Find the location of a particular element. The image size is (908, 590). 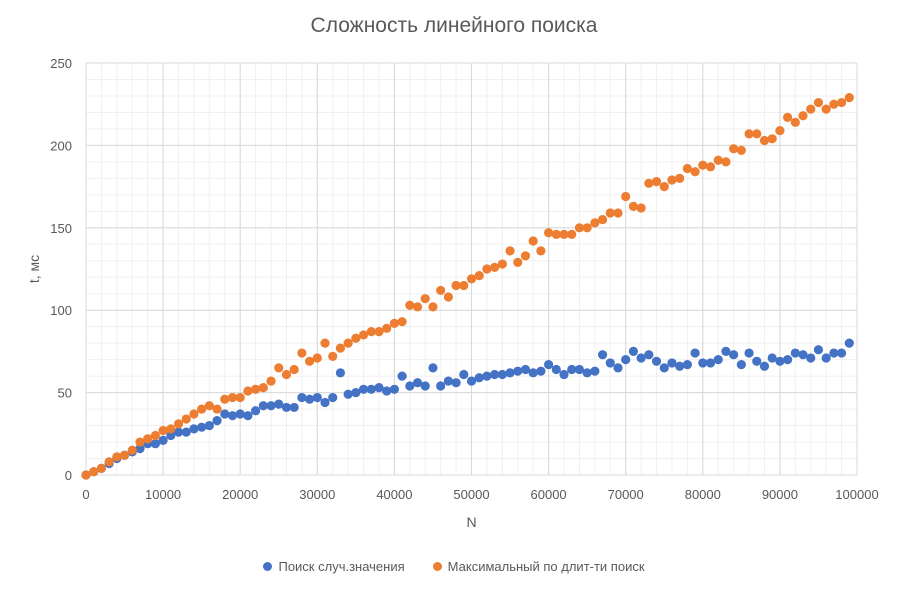

x-tick-label: 90000 is located at coordinates (780, 494).